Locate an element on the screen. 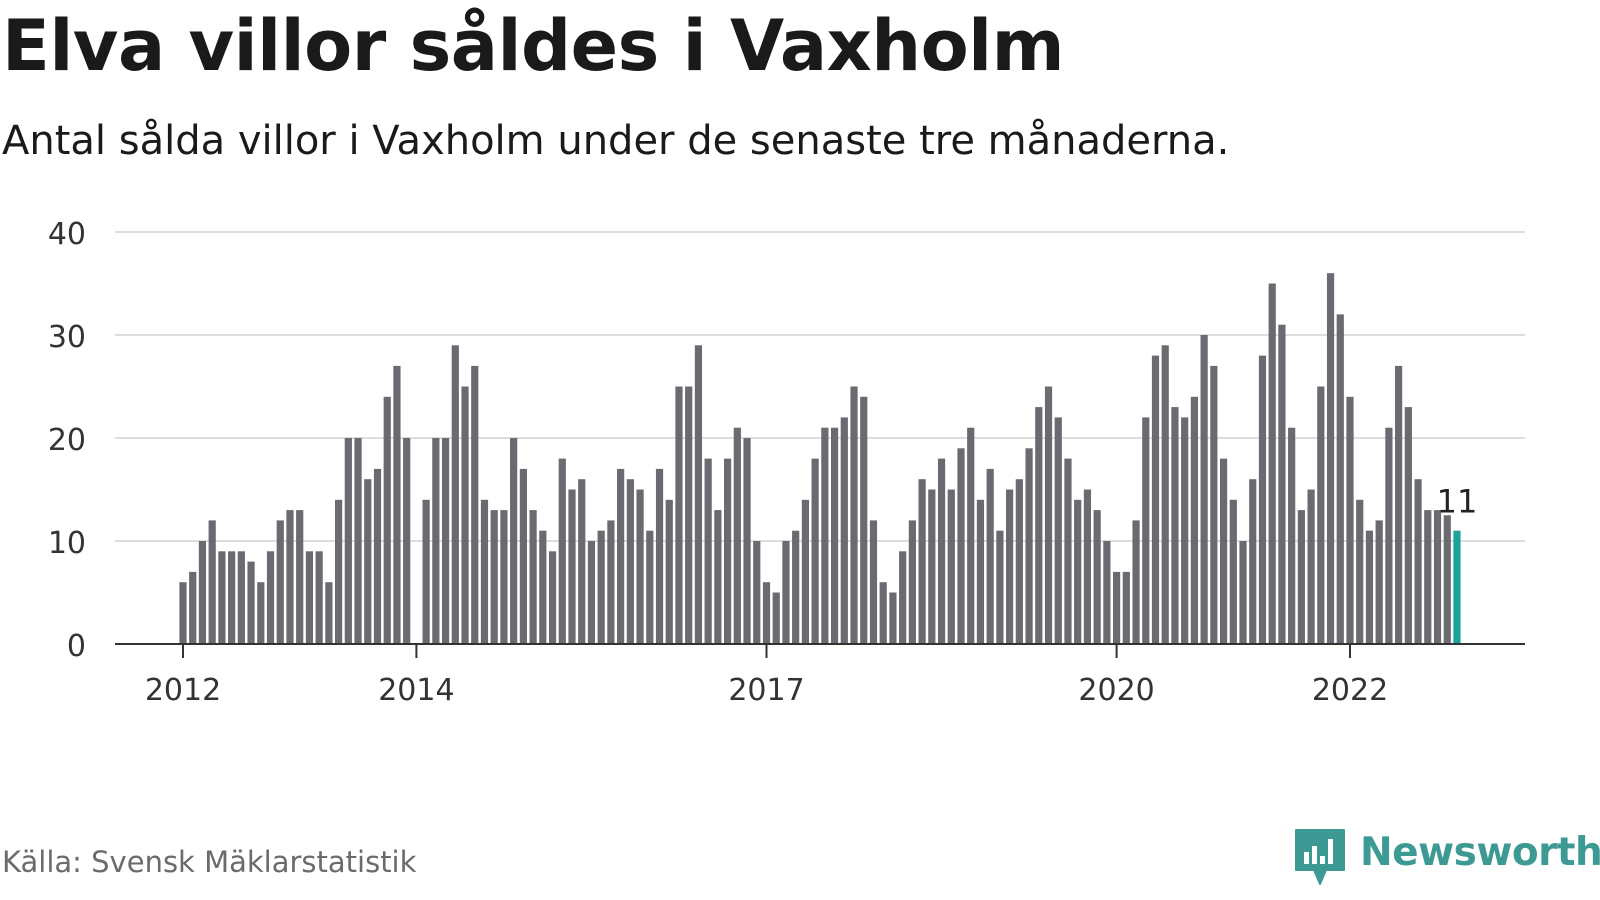 The width and height of the screenshot is (1600, 900). y-tick-label: 0 is located at coordinates (76, 646).